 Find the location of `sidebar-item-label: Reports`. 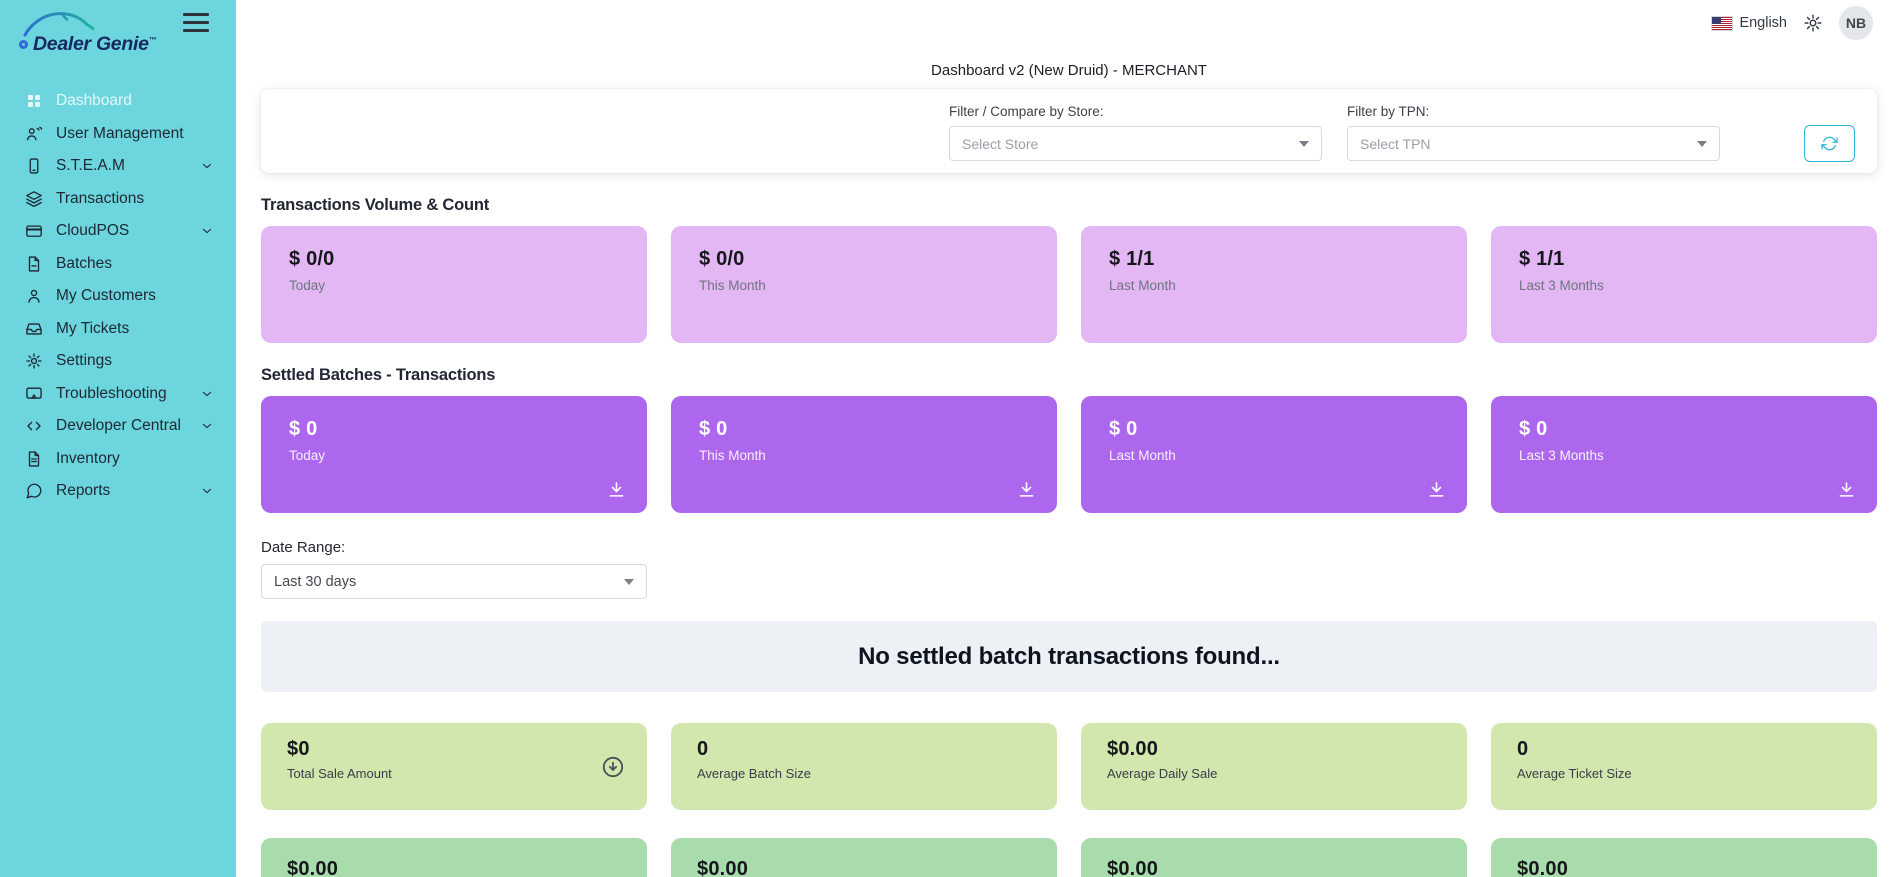

sidebar-item-label: Reports is located at coordinates (83, 491).